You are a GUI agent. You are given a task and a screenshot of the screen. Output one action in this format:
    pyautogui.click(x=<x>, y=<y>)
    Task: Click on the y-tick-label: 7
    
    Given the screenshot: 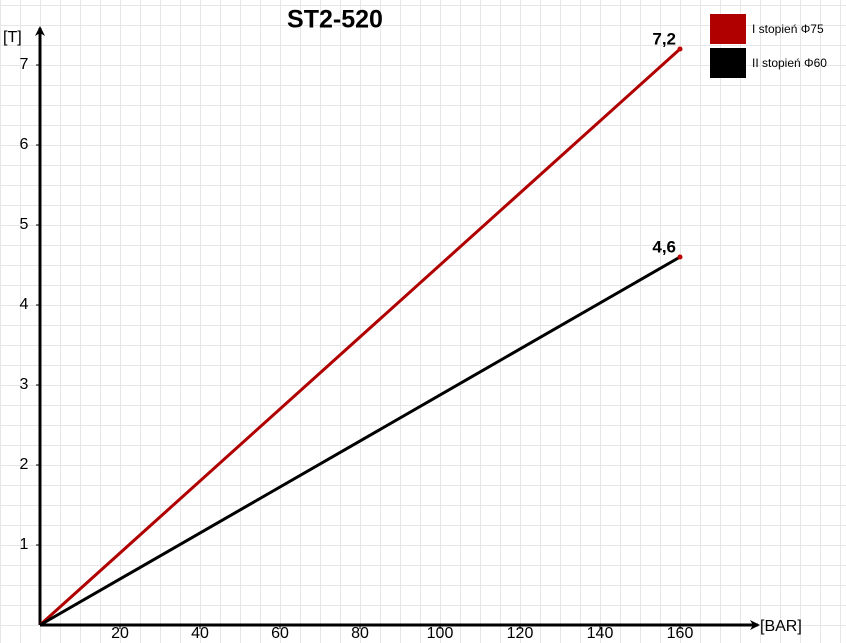 What is the action you would take?
    pyautogui.click(x=24, y=64)
    